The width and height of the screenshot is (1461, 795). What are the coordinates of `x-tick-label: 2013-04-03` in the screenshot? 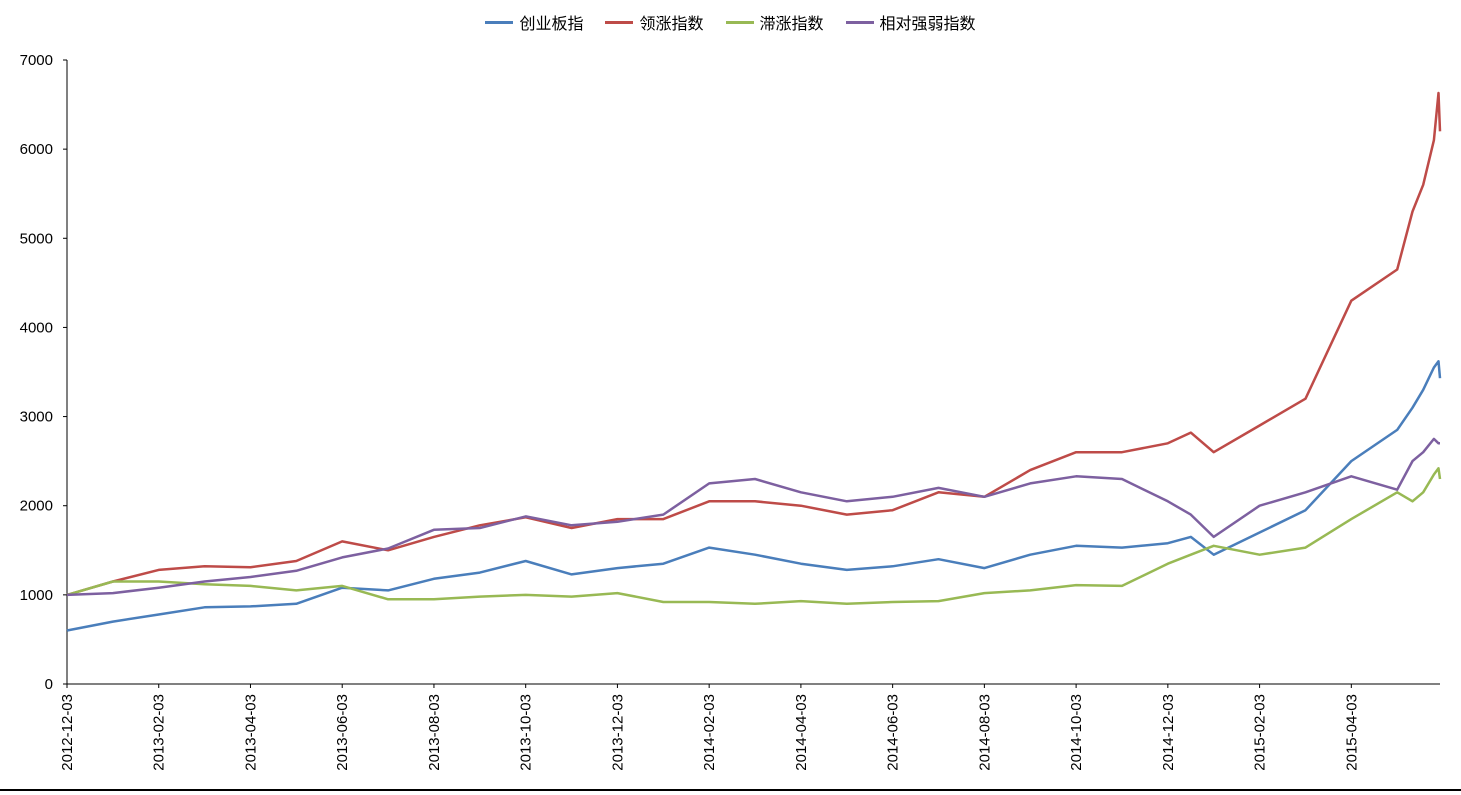 It's located at (250, 732).